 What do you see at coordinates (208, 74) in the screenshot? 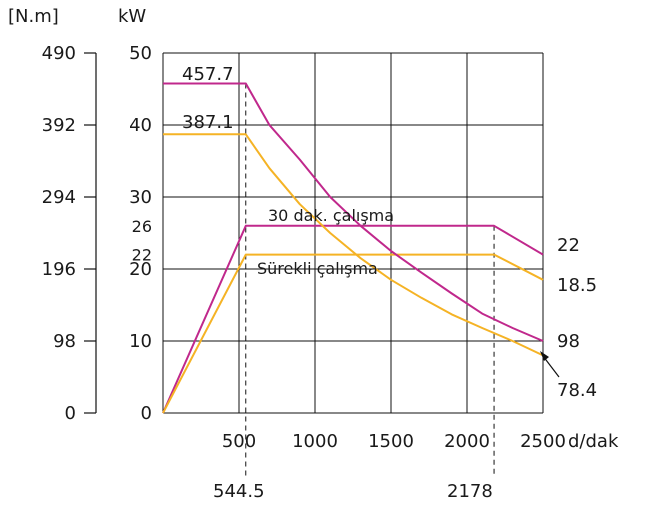
I see `torque-label-457-7: 457.7` at bounding box center [208, 74].